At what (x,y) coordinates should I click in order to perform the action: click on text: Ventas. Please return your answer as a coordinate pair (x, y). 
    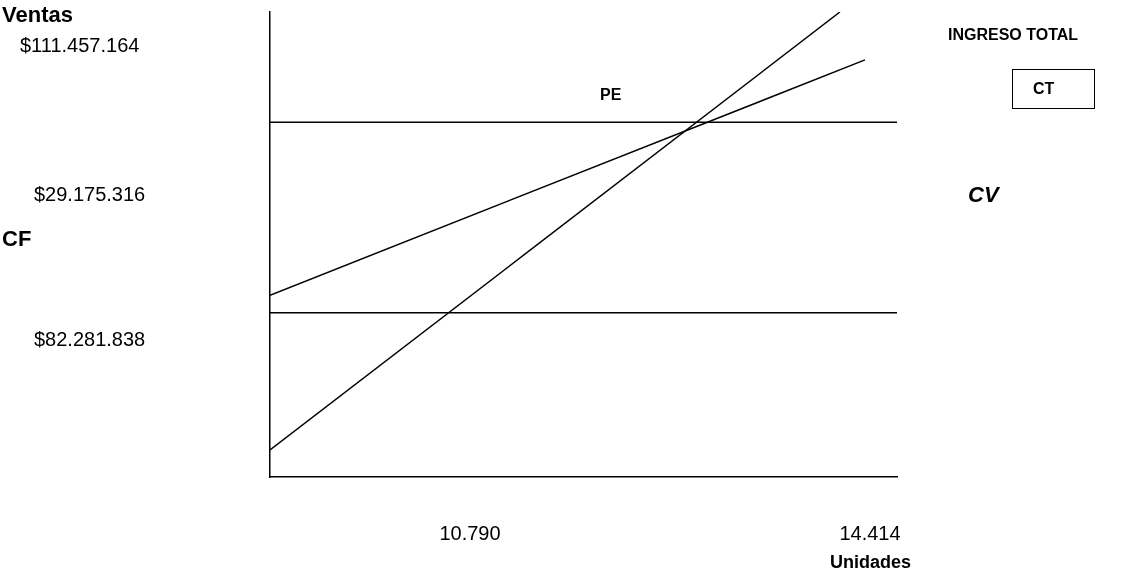
    Looking at the image, I should click on (37, 15).